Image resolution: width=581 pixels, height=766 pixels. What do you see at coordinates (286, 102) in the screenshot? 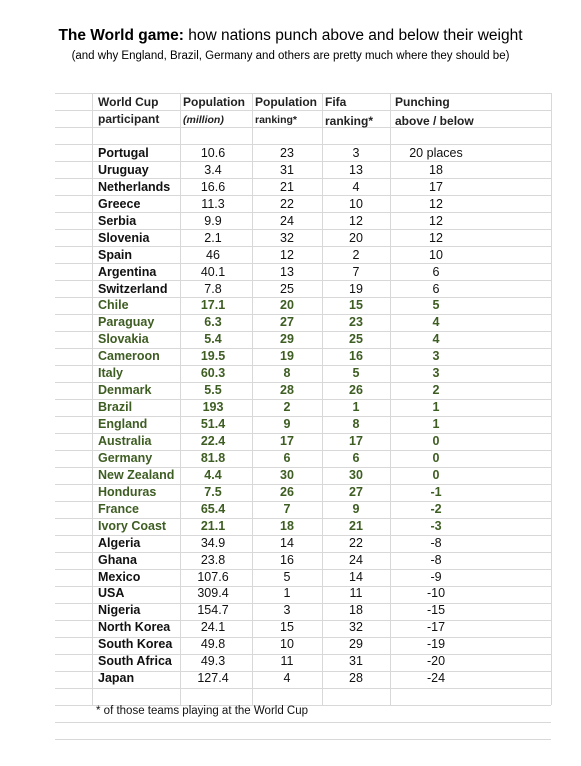
I see `column-header: Population` at bounding box center [286, 102].